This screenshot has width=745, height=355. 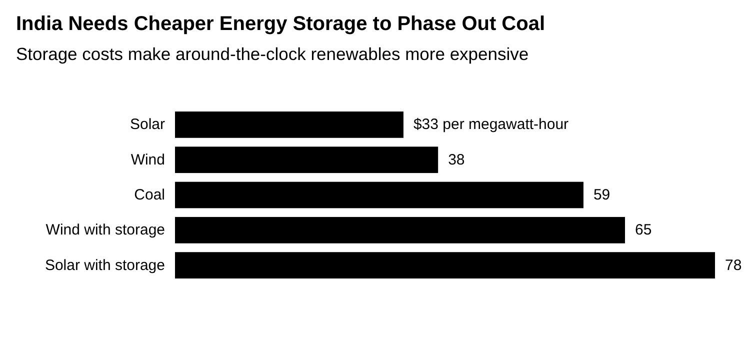 I want to click on data-label: 38, so click(x=456, y=159).